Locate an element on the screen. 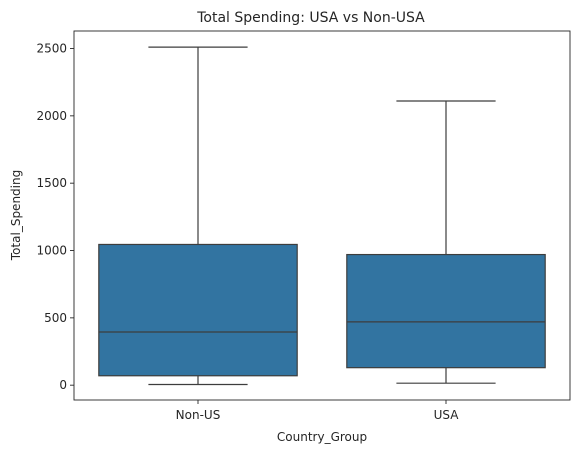 This screenshot has width=580, height=455. x-axis-label: Country_Group is located at coordinates (322, 437).